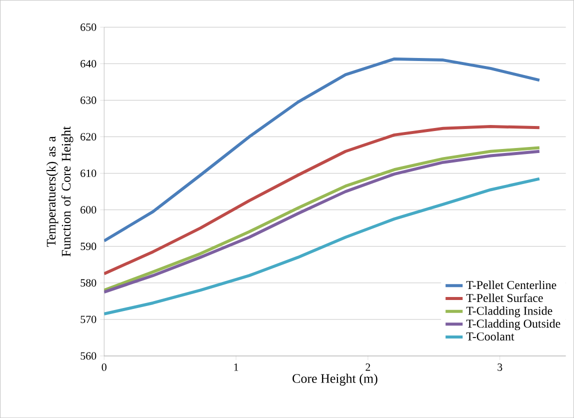  What do you see at coordinates (504, 297) in the screenshot?
I see `legend-label: T-Pellet Surface` at bounding box center [504, 297].